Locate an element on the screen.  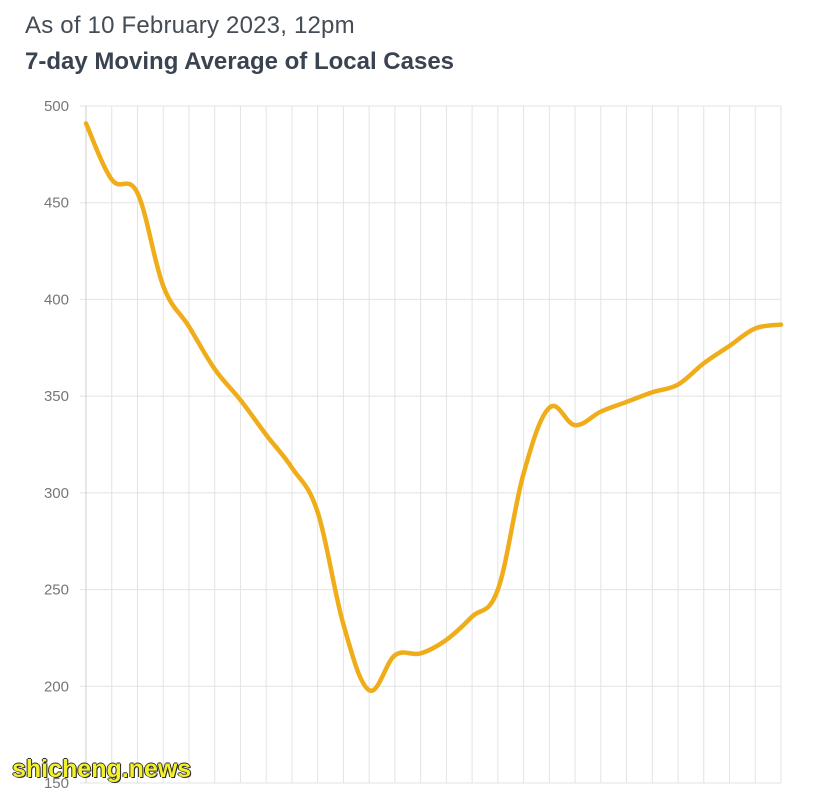
y-tick-label: 450 is located at coordinates (56, 203).